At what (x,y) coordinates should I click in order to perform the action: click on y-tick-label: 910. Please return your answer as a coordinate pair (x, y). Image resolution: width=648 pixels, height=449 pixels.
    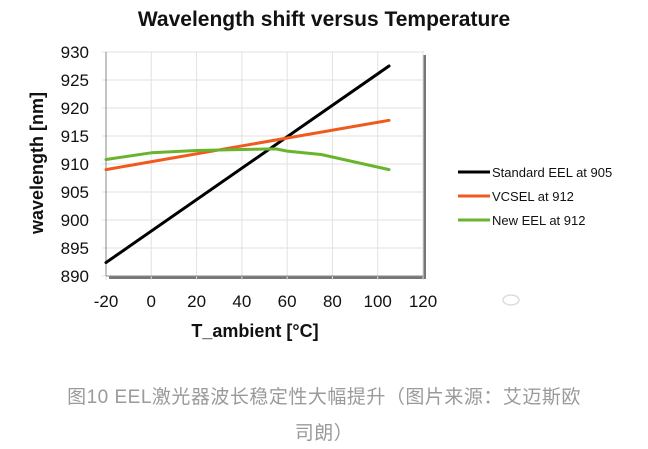
    Looking at the image, I should click on (75, 164).